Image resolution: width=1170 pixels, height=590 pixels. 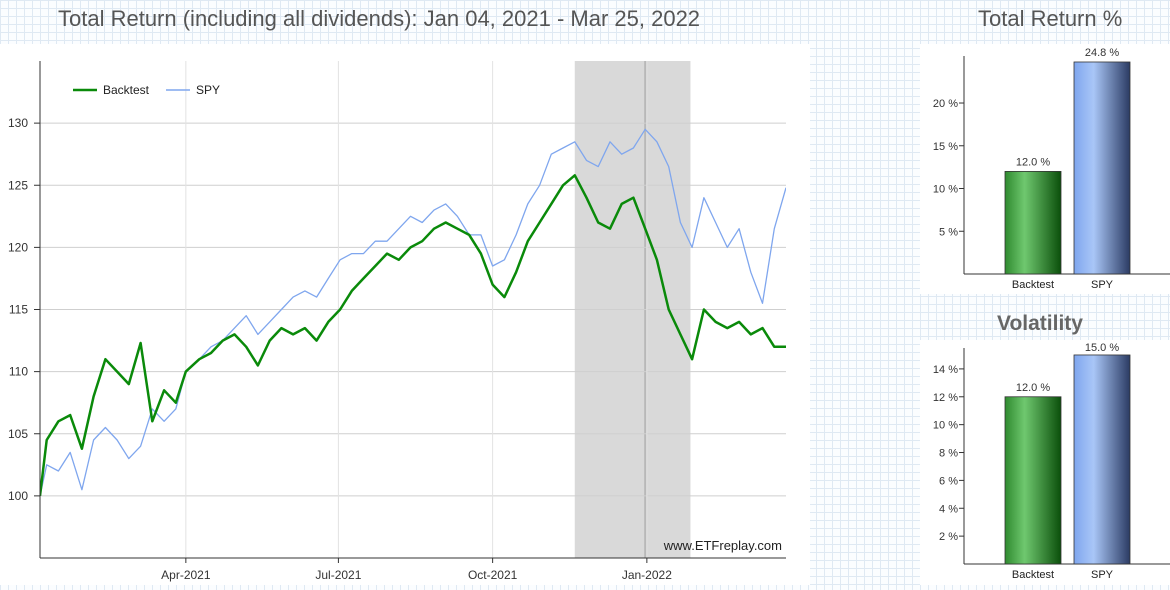 I want to click on y-tick-label: 5 %, so click(x=948, y=232).